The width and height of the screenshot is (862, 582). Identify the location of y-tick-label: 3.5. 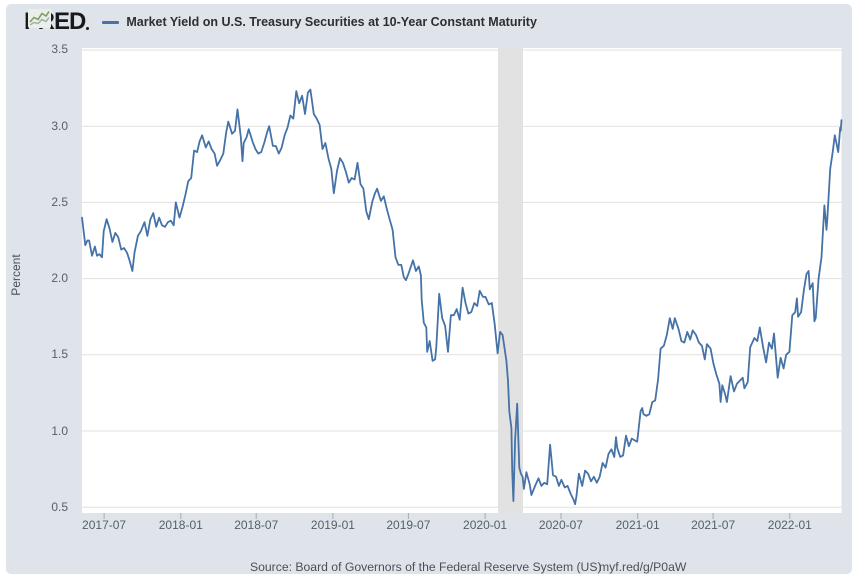
(59, 49).